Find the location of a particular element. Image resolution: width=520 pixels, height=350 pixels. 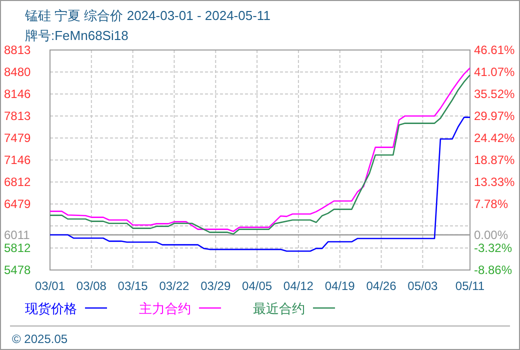

x-tick-label: 03/15 is located at coordinates (133, 286).